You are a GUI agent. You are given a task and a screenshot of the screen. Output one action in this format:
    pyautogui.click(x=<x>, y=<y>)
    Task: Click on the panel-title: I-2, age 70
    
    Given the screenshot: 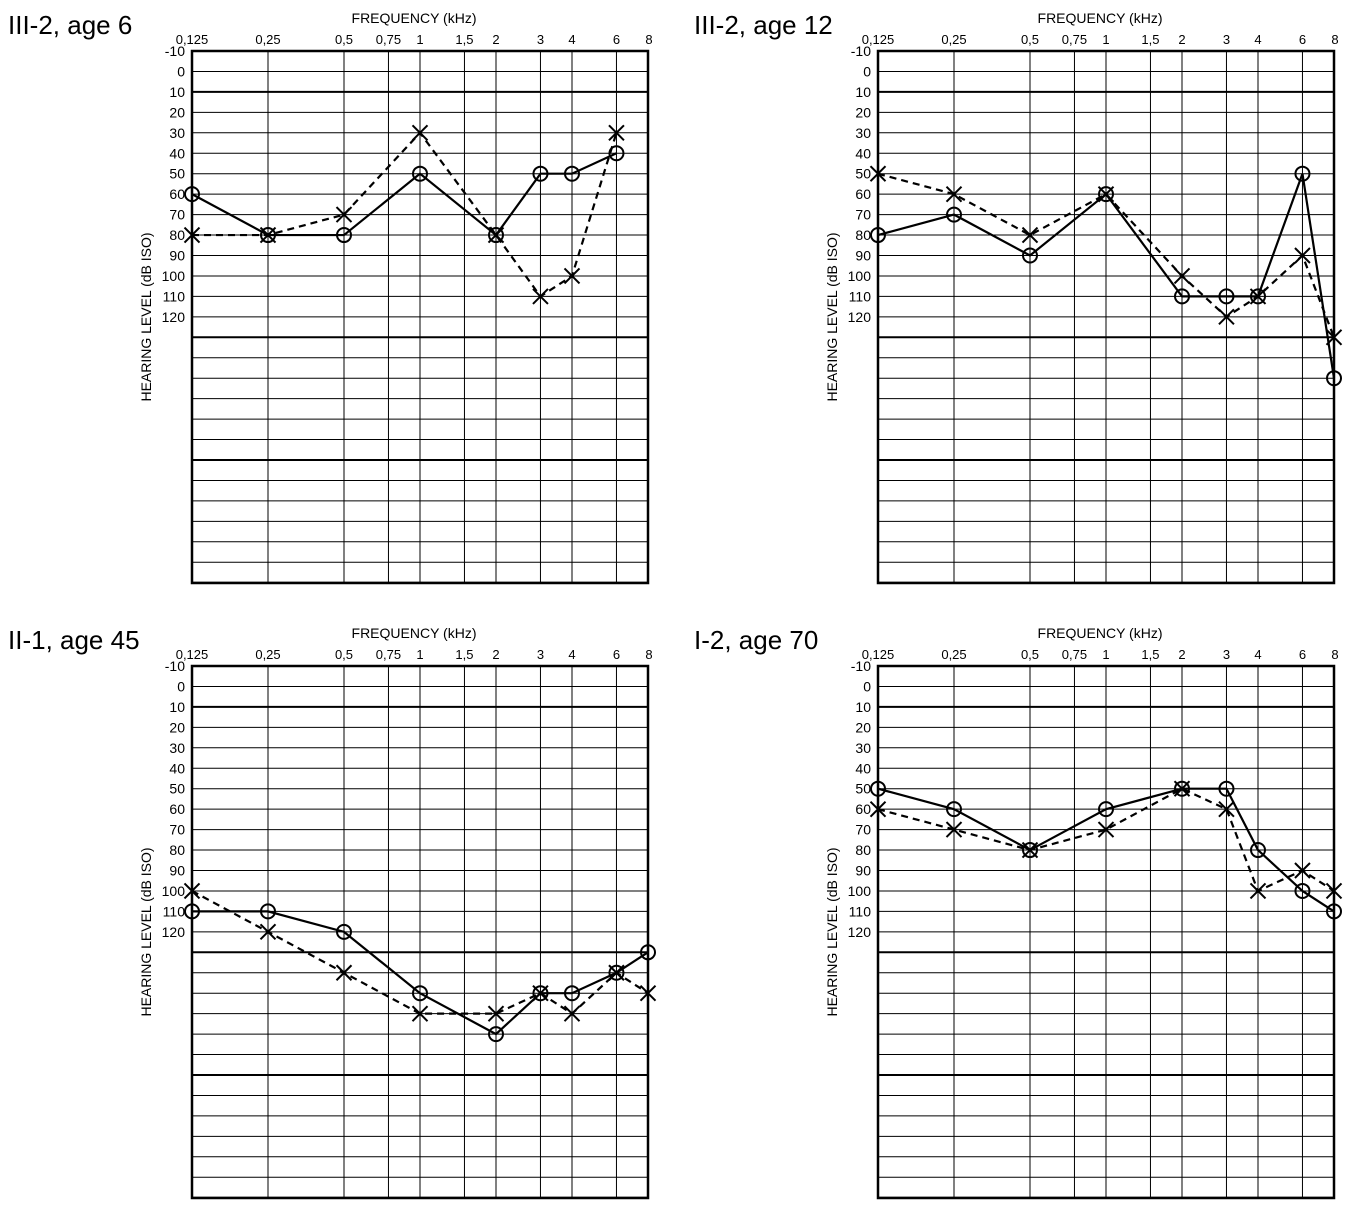 What is the action you would take?
    pyautogui.click(x=756, y=640)
    